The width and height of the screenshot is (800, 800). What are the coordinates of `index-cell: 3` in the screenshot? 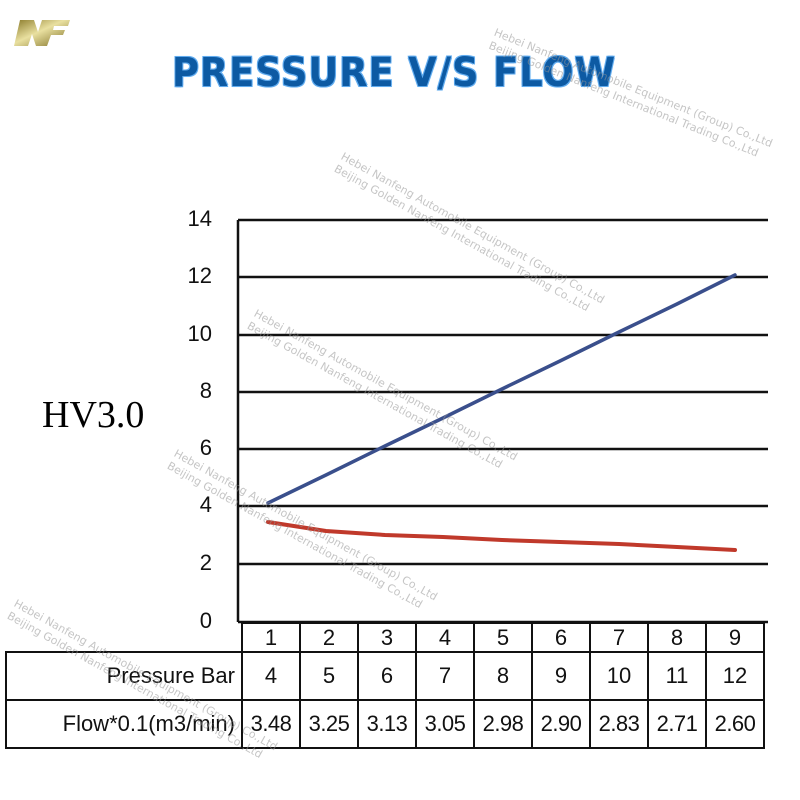 It's located at (387, 637).